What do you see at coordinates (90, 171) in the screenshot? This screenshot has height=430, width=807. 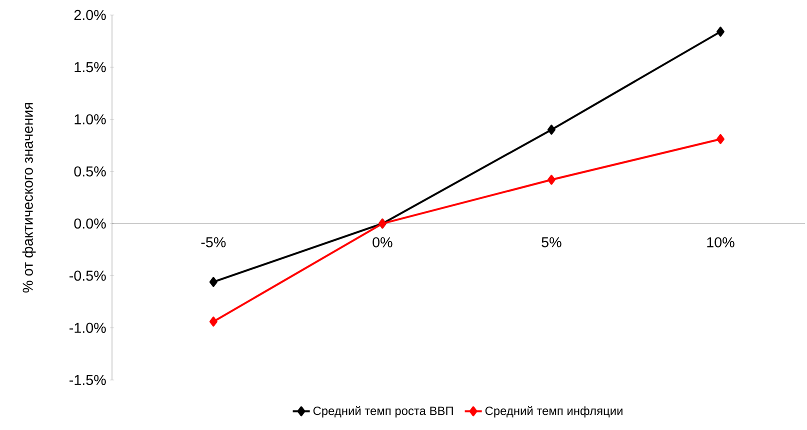 I see `y-tick-label: 0.5%` at bounding box center [90, 171].